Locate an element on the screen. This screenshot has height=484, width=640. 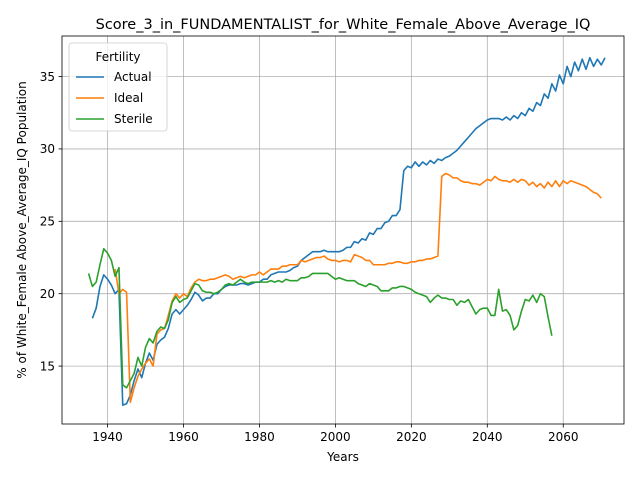
x-tick-label: 1980 is located at coordinates (259, 437).